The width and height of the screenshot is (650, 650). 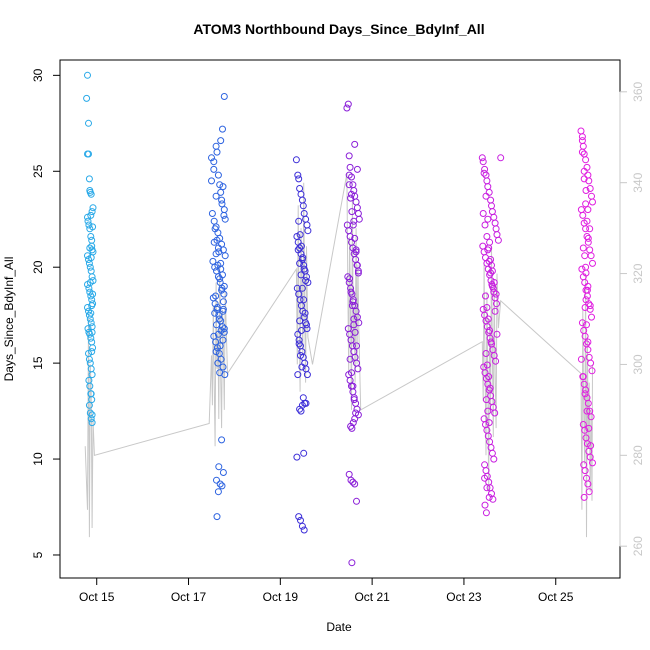 I want to click on right-y-tick-label: 360, so click(x=638, y=91).